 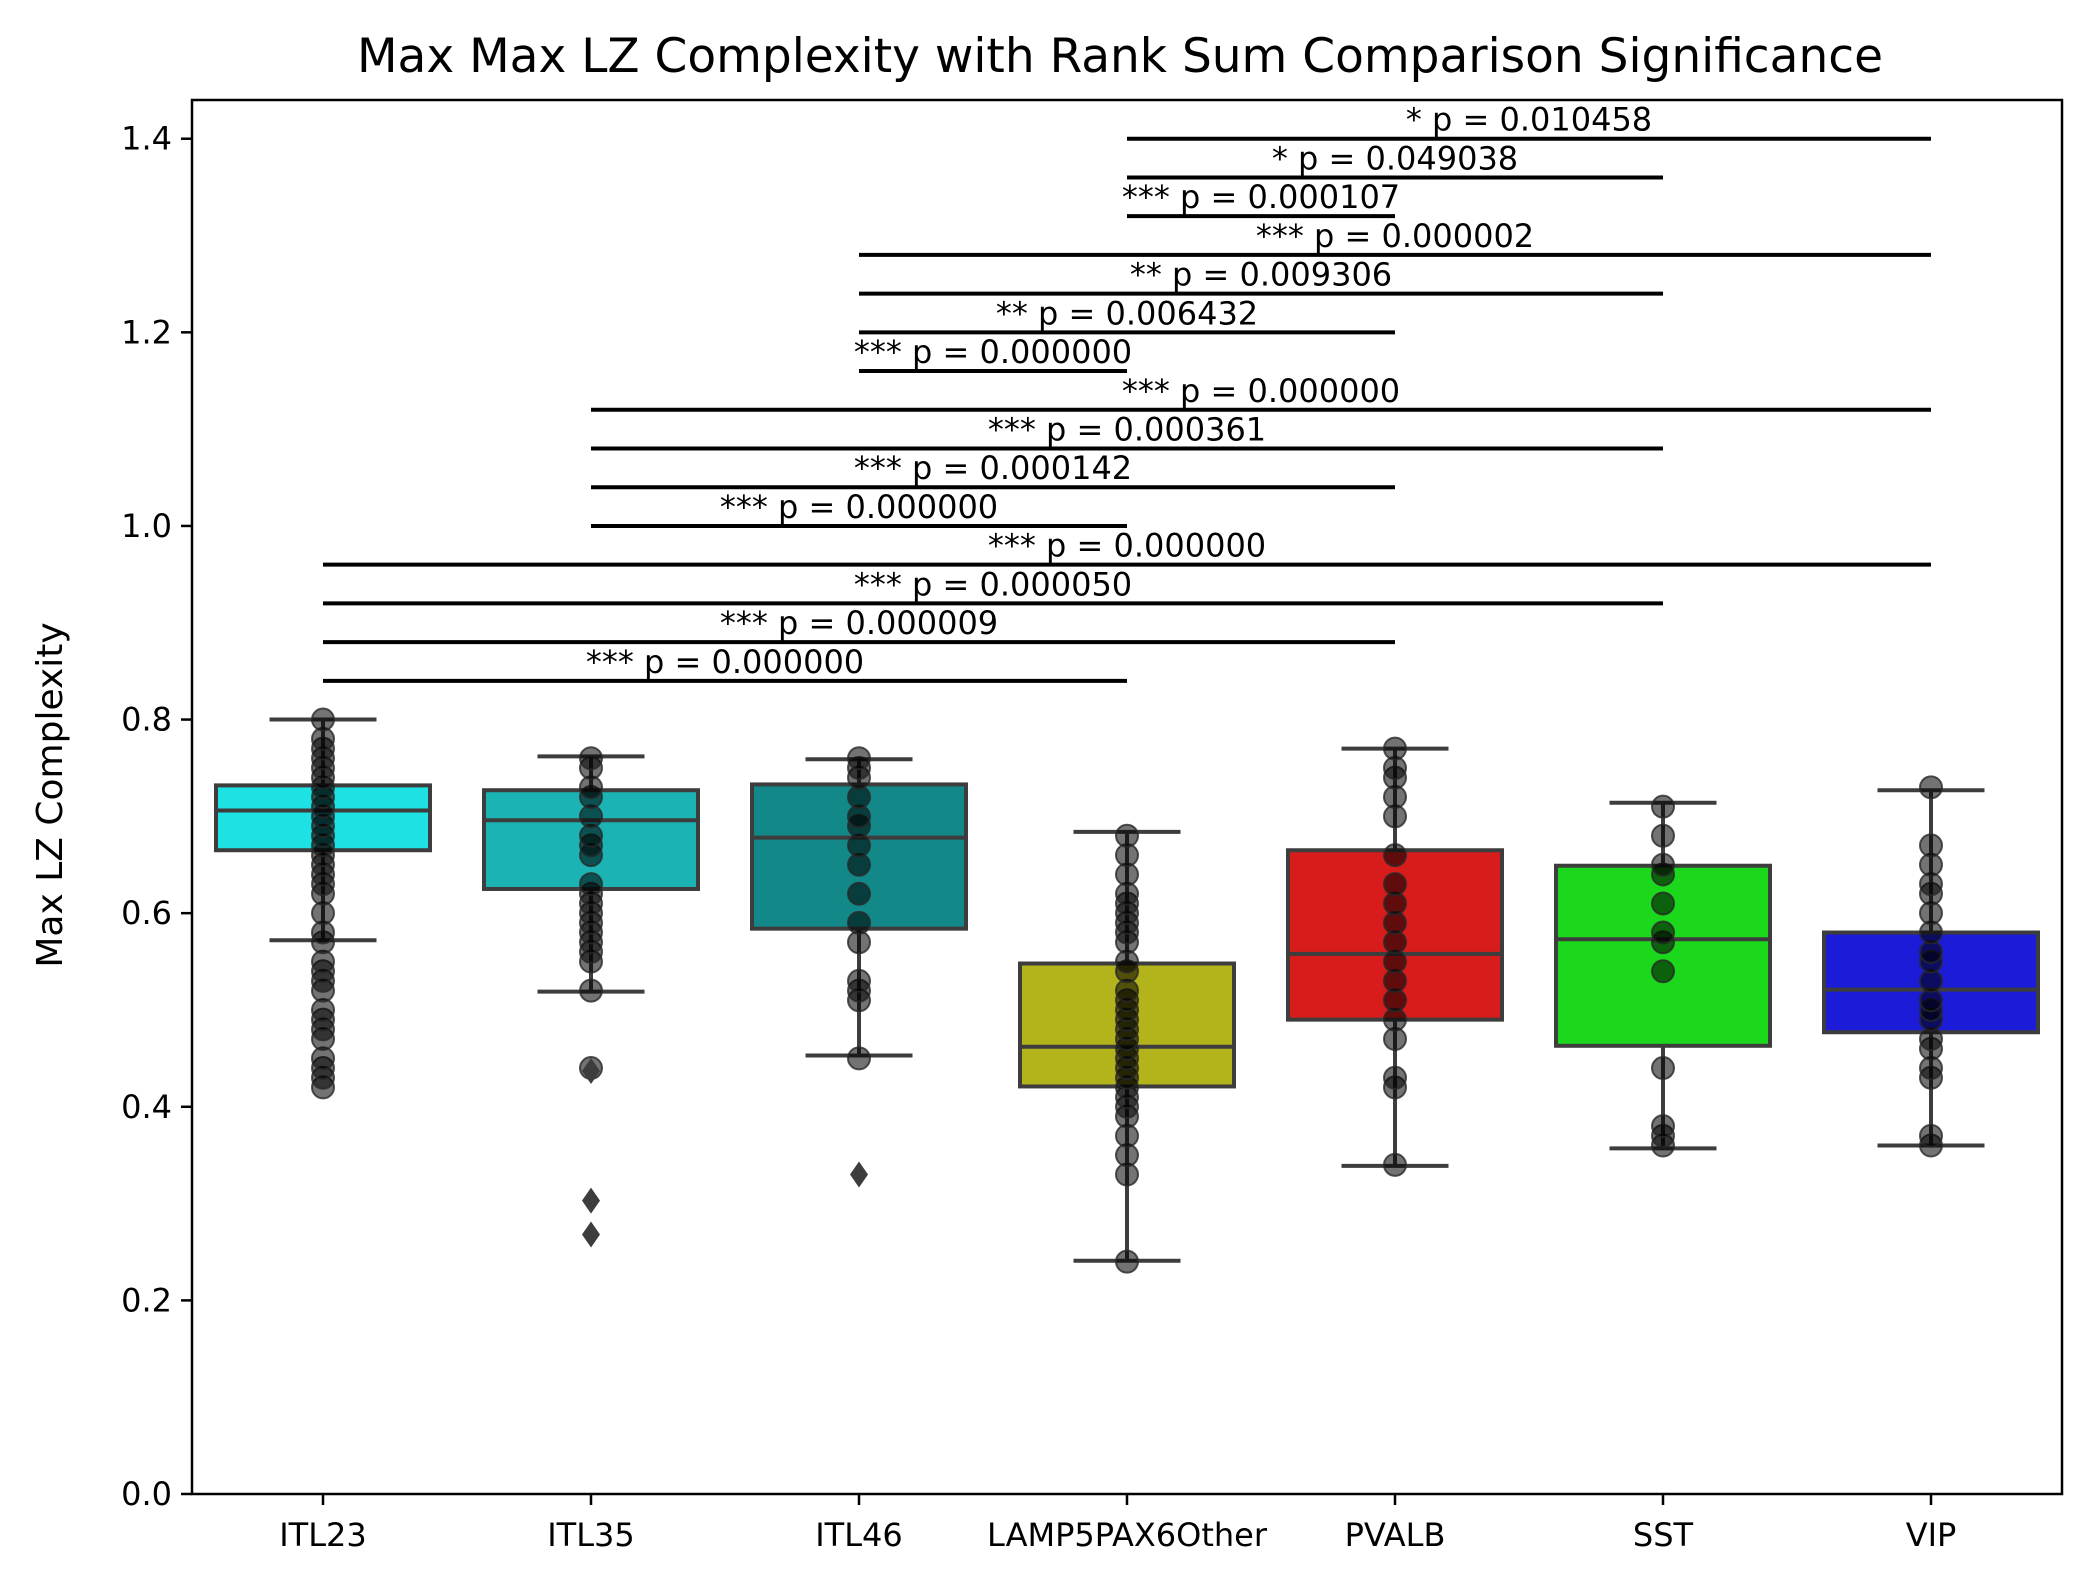 What do you see at coordinates (993, 584) in the screenshot?
I see `significance-label: *** p = 0.000050` at bounding box center [993, 584].